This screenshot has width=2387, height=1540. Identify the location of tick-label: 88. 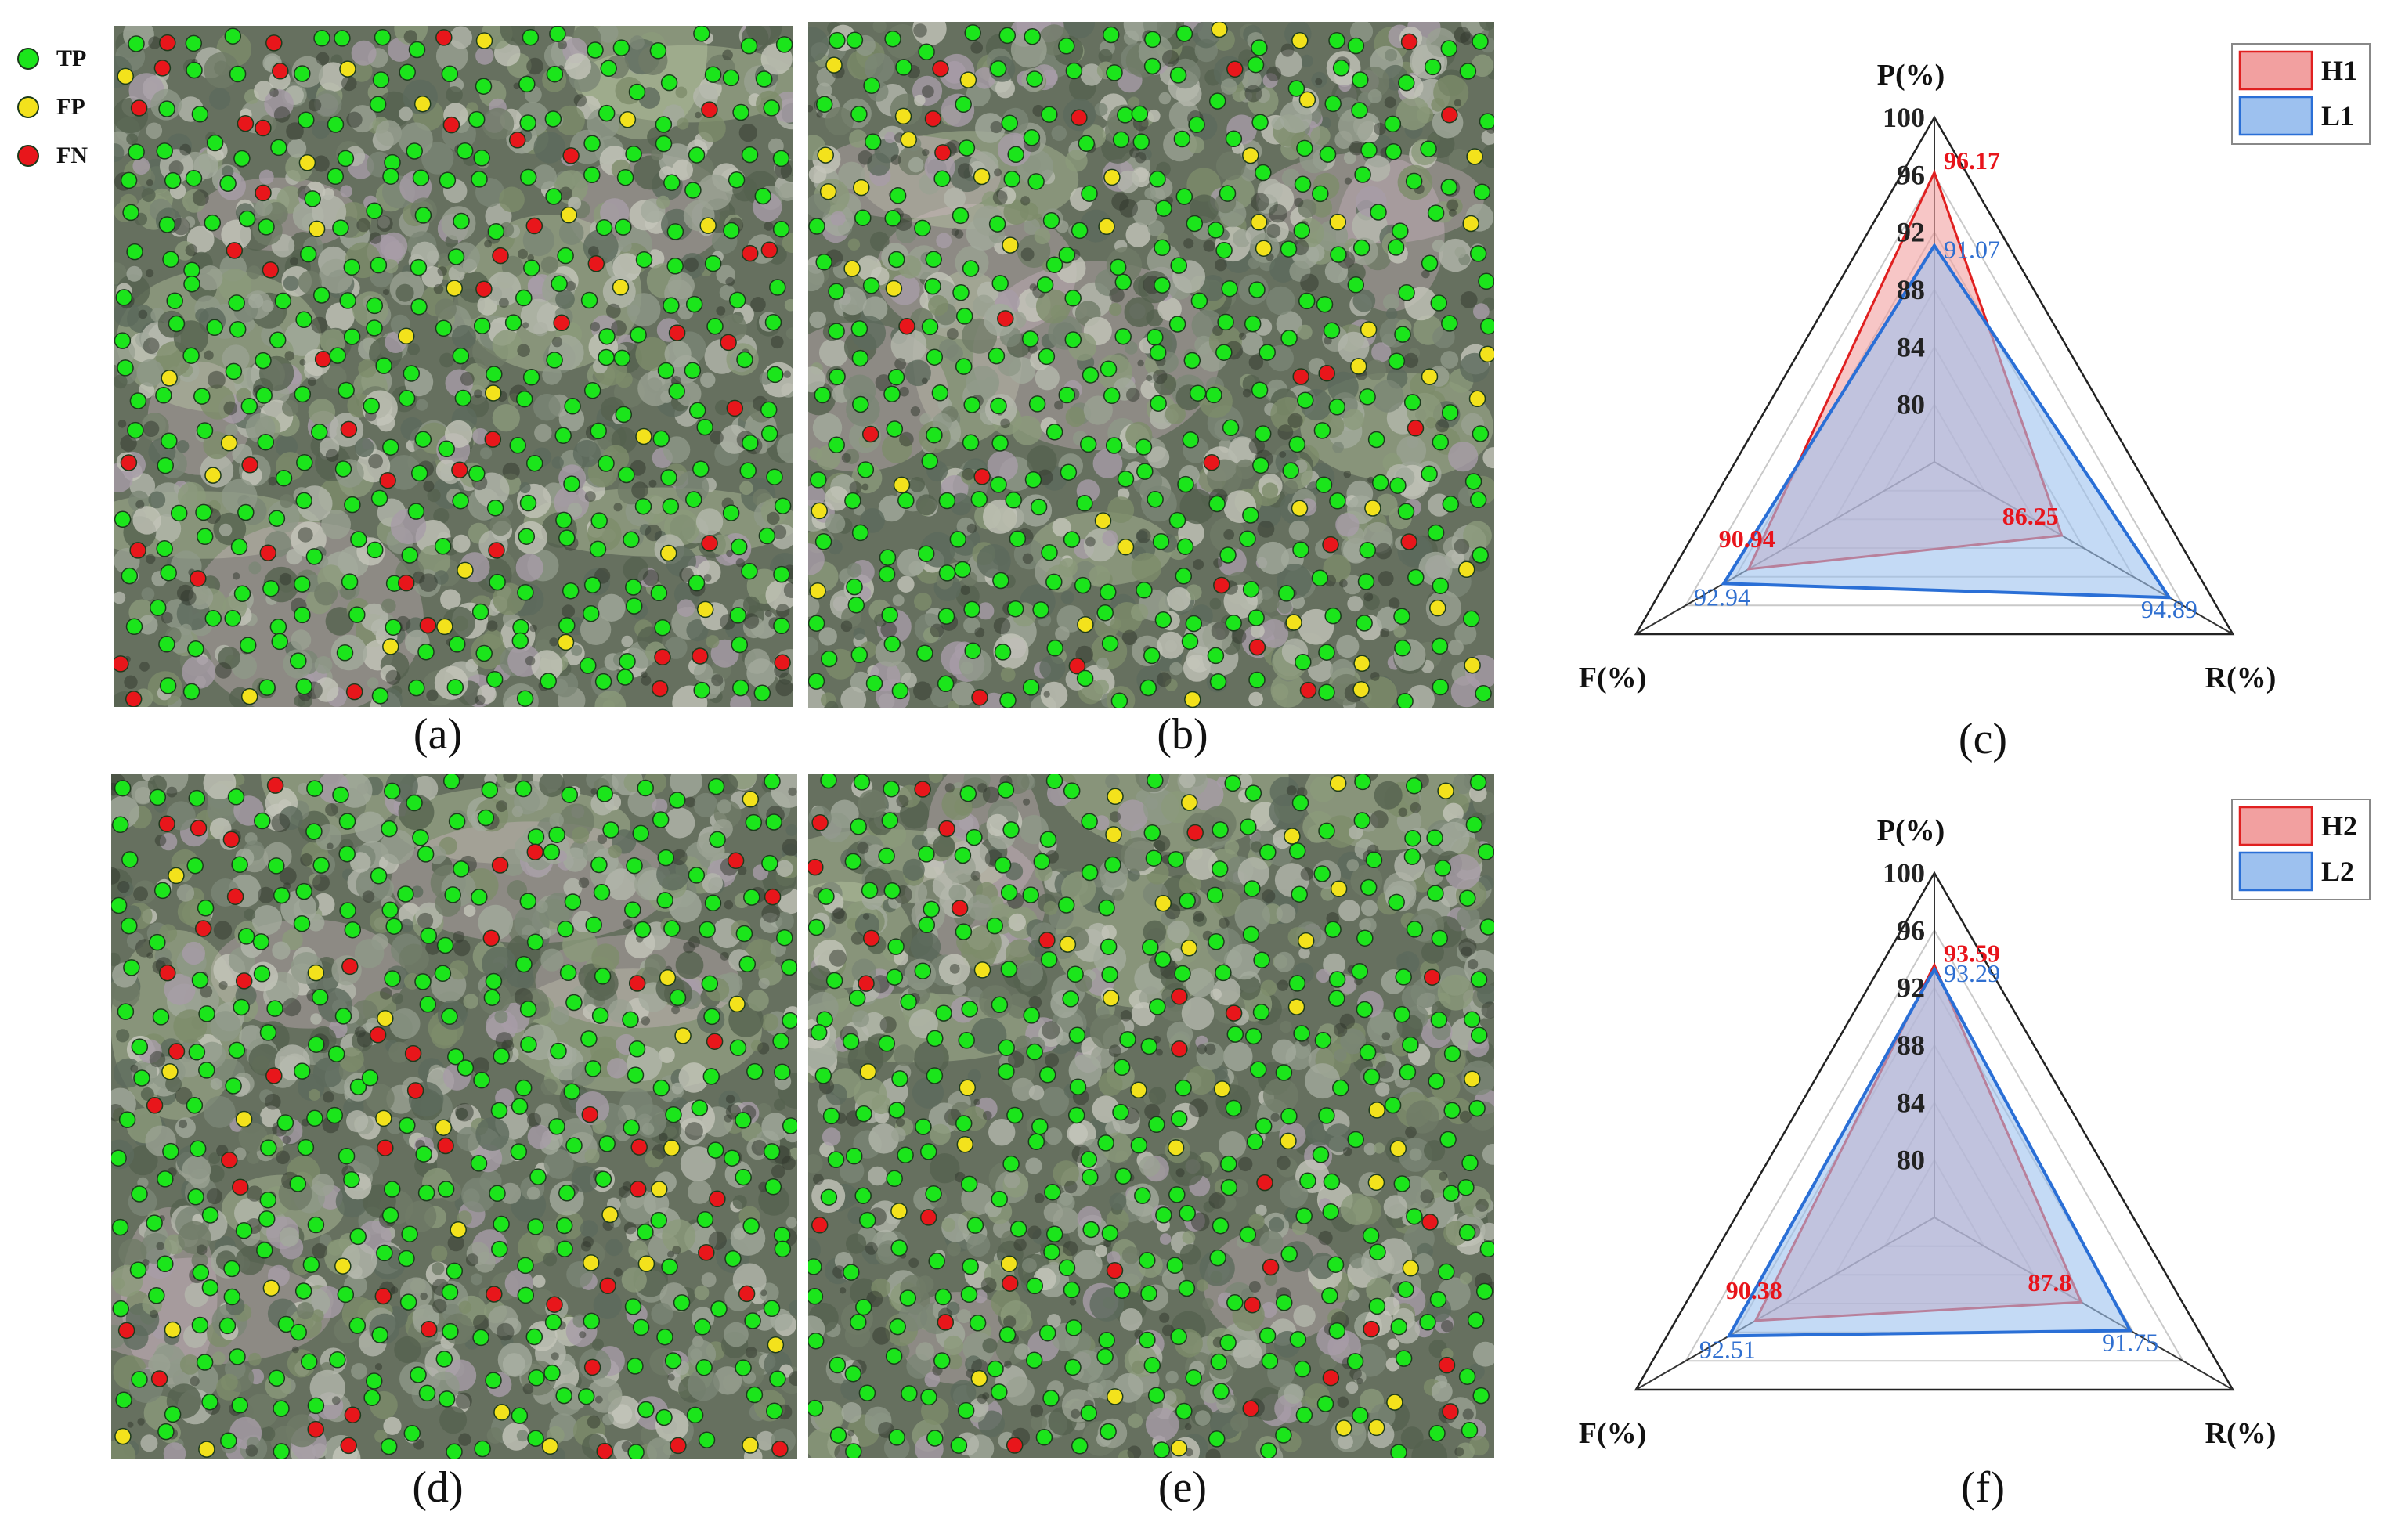
(1911, 1045).